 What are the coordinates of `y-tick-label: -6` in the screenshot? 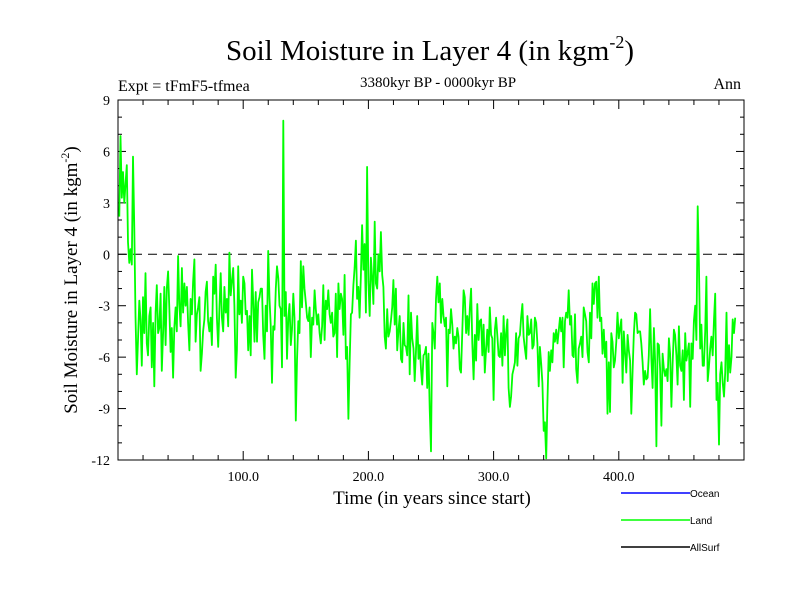 It's located at (104, 358).